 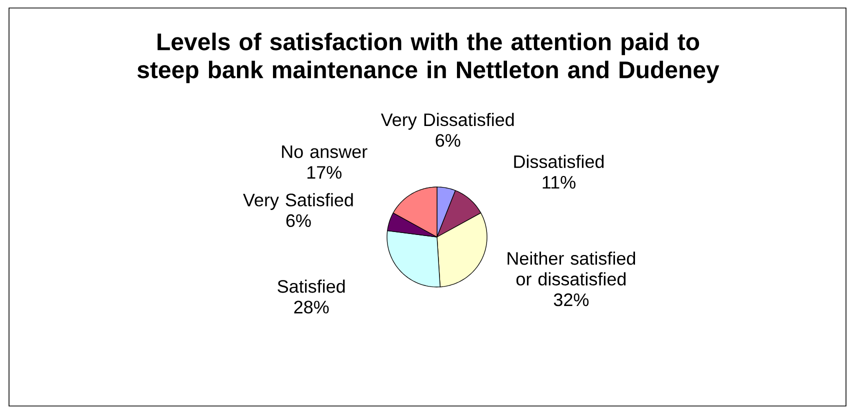 I want to click on data-label: 11%, so click(x=559, y=182).